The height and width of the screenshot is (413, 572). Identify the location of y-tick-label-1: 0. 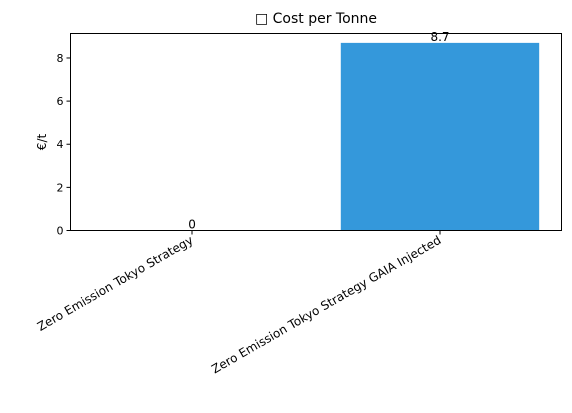
(60, 231).